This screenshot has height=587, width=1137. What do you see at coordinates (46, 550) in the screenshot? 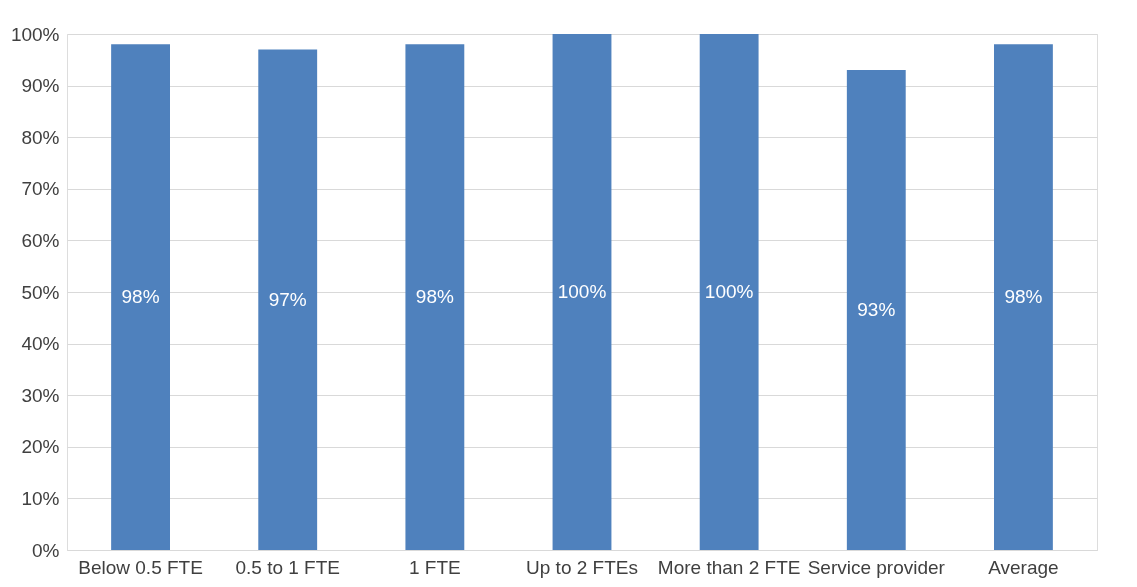
I see `y-tick-label: 0%` at bounding box center [46, 550].